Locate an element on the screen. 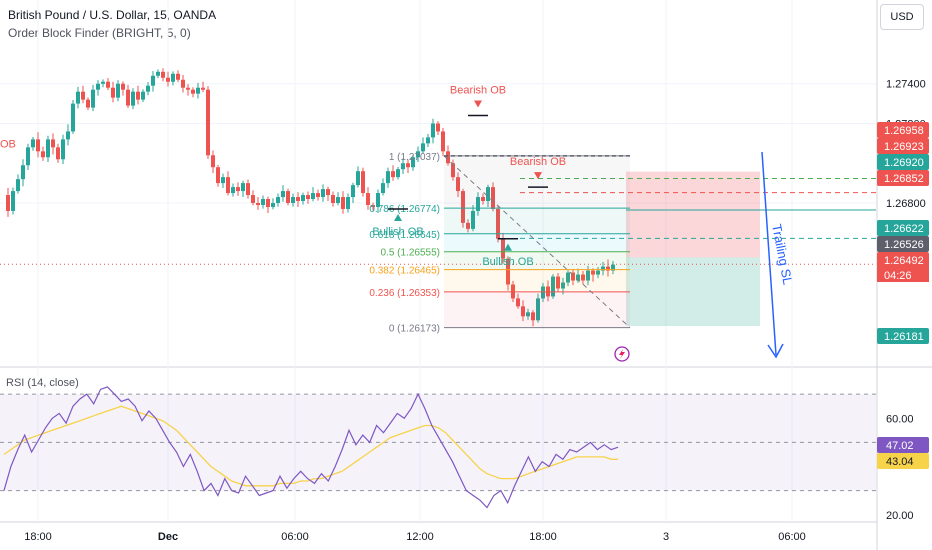  indicator-title: Order Block Finder (BRIGHT, 5, 0) is located at coordinates (99, 33).